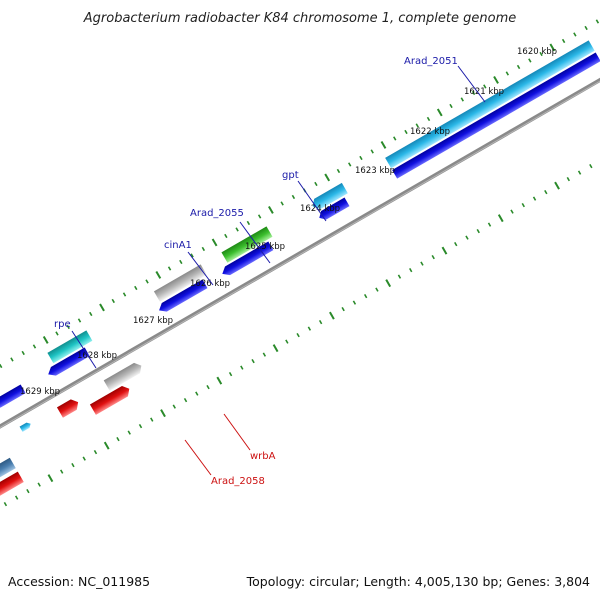 This screenshot has width=600, height=600. What do you see at coordinates (238, 481) in the screenshot?
I see `gene-label-arad-2058: Arad_2058` at bounding box center [238, 481].